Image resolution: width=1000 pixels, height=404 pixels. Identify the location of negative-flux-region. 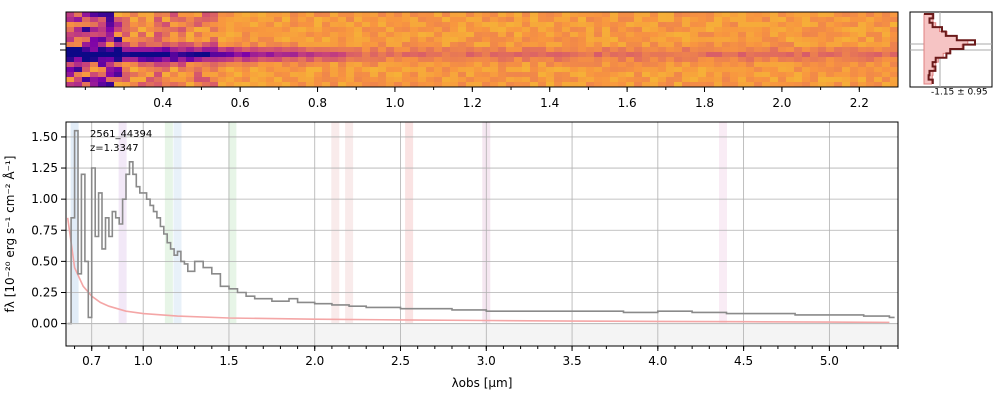
(482, 334).